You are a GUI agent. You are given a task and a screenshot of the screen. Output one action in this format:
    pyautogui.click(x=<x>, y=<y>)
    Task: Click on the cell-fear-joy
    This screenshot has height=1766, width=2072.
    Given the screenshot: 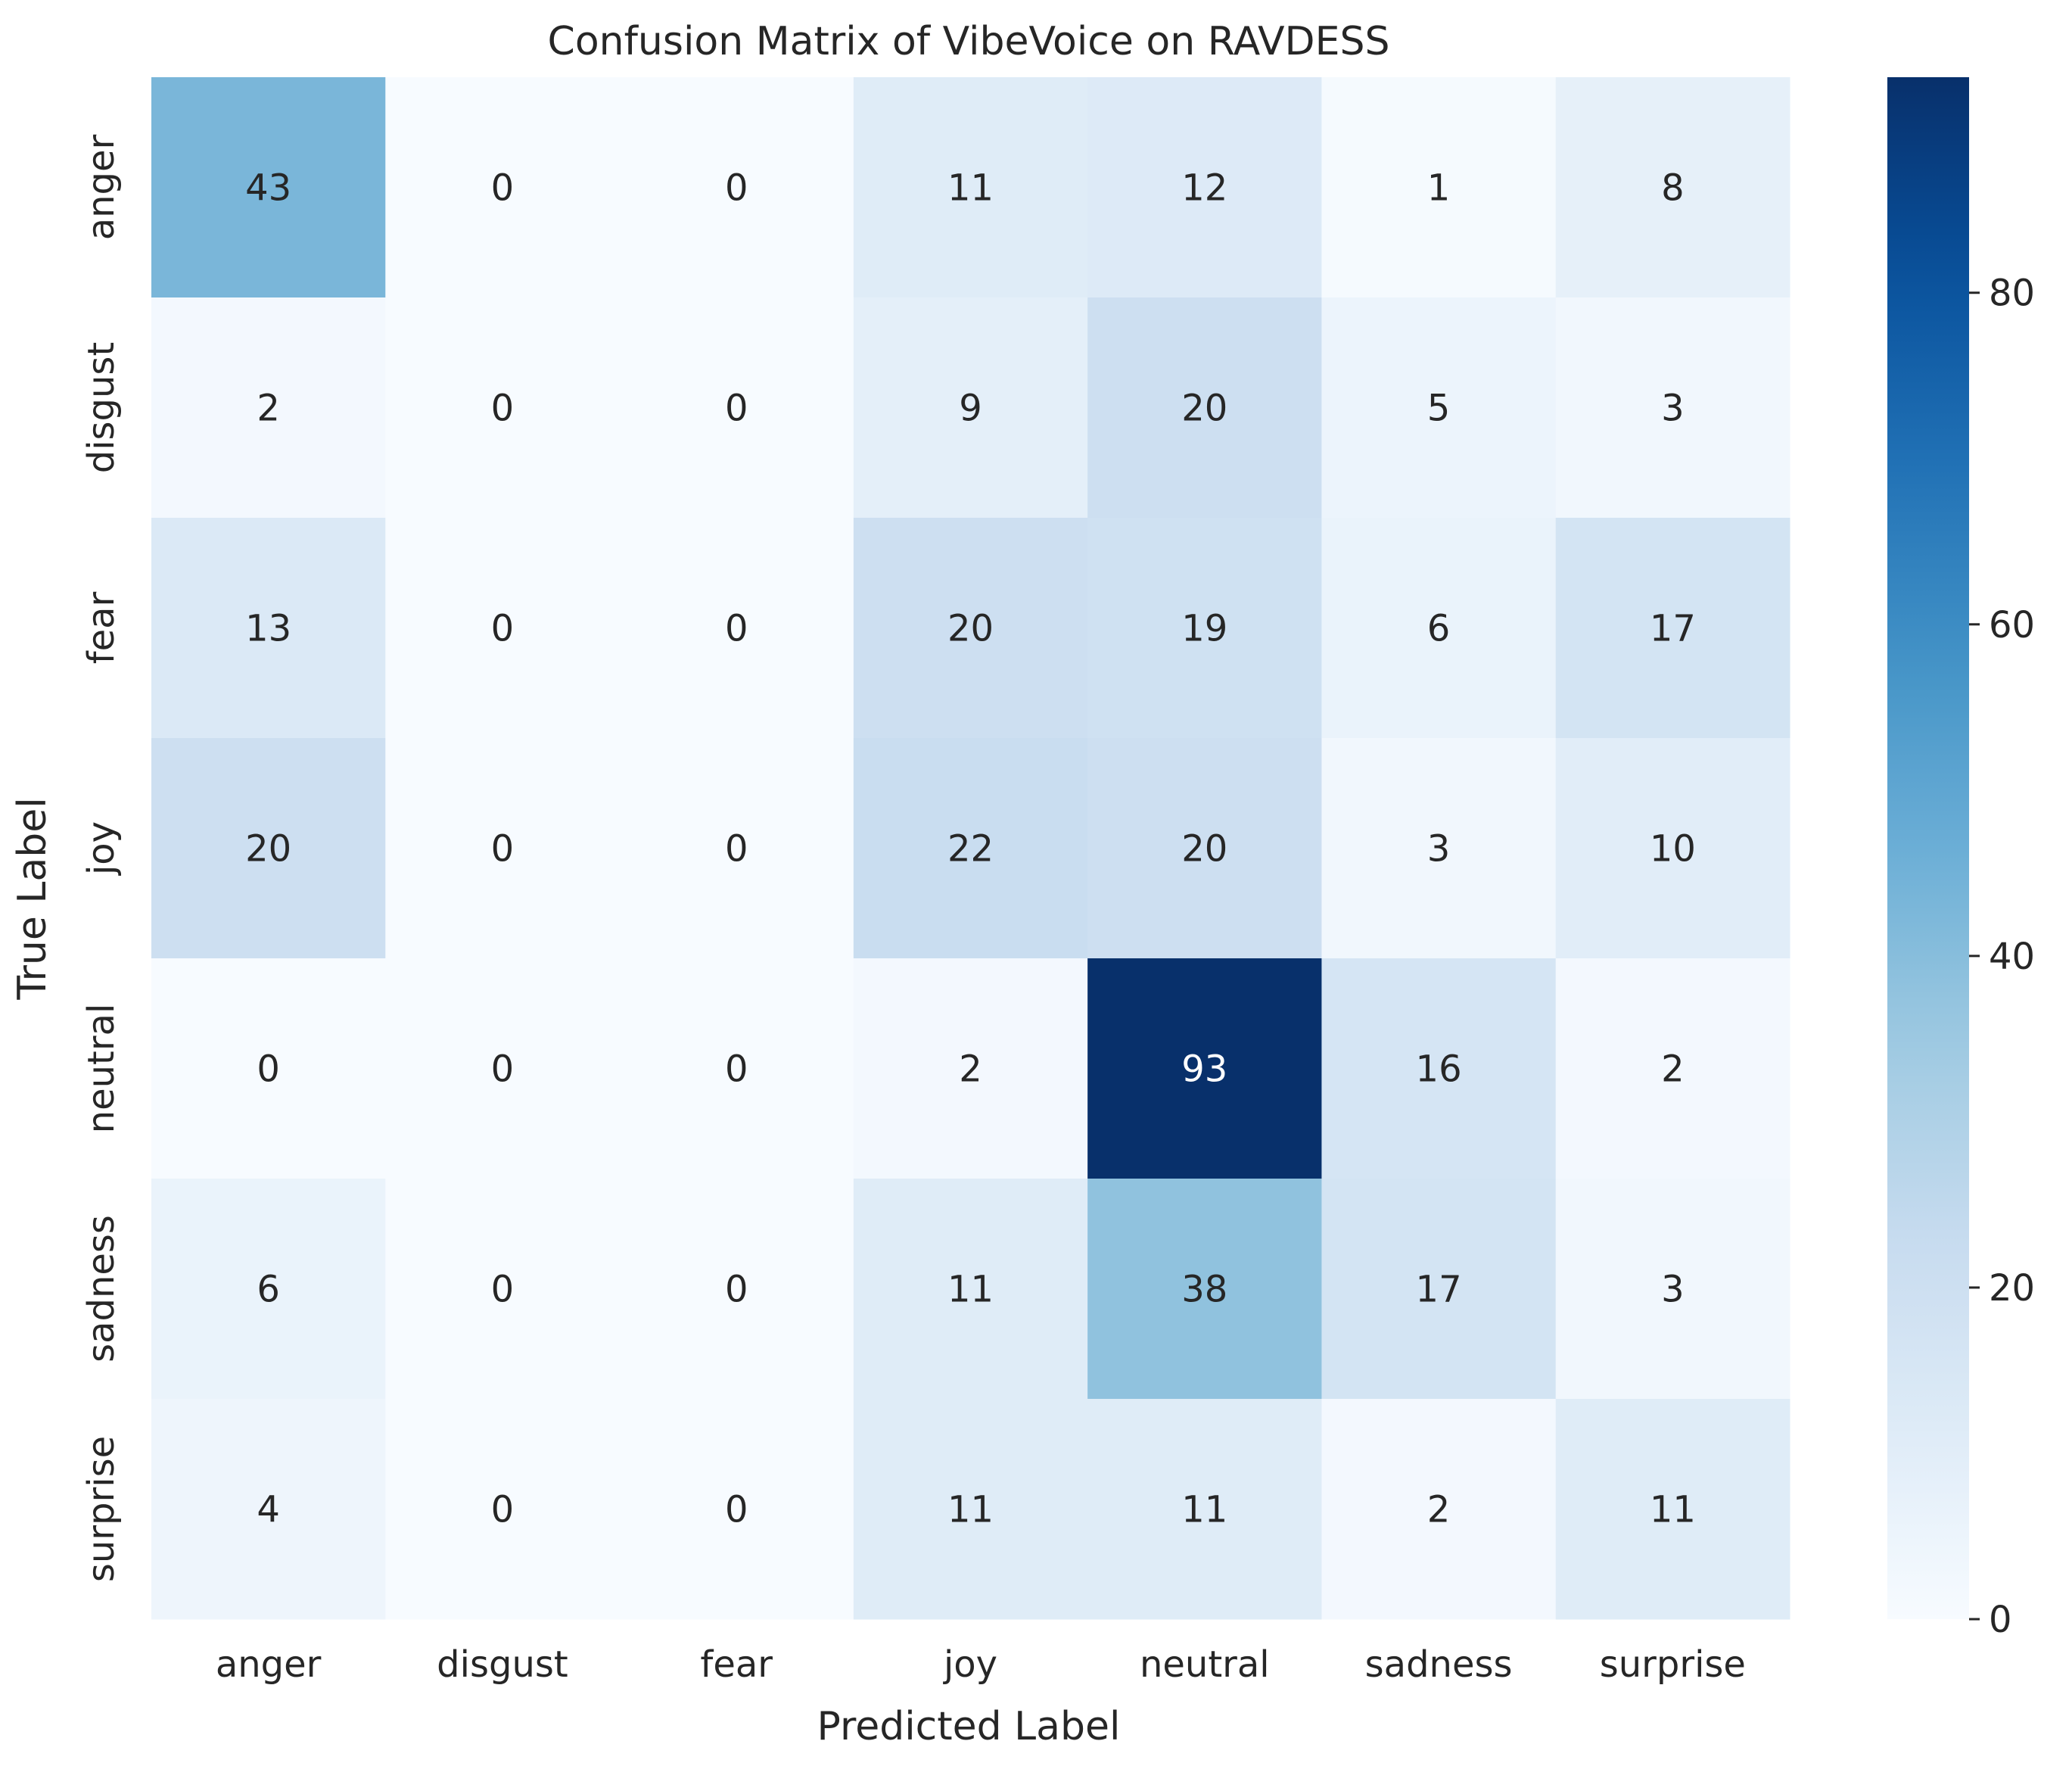 What is the action you would take?
    pyautogui.click(x=970, y=628)
    